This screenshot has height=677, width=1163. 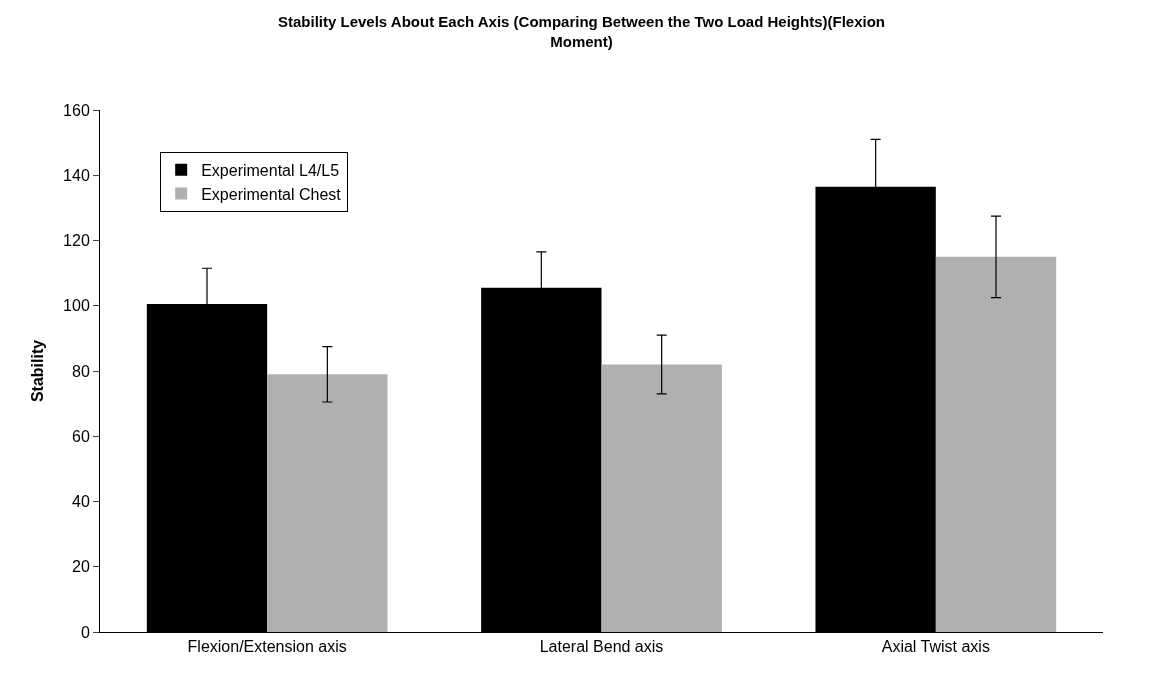 What do you see at coordinates (85, 632) in the screenshot?
I see `y-tick-label: 0` at bounding box center [85, 632].